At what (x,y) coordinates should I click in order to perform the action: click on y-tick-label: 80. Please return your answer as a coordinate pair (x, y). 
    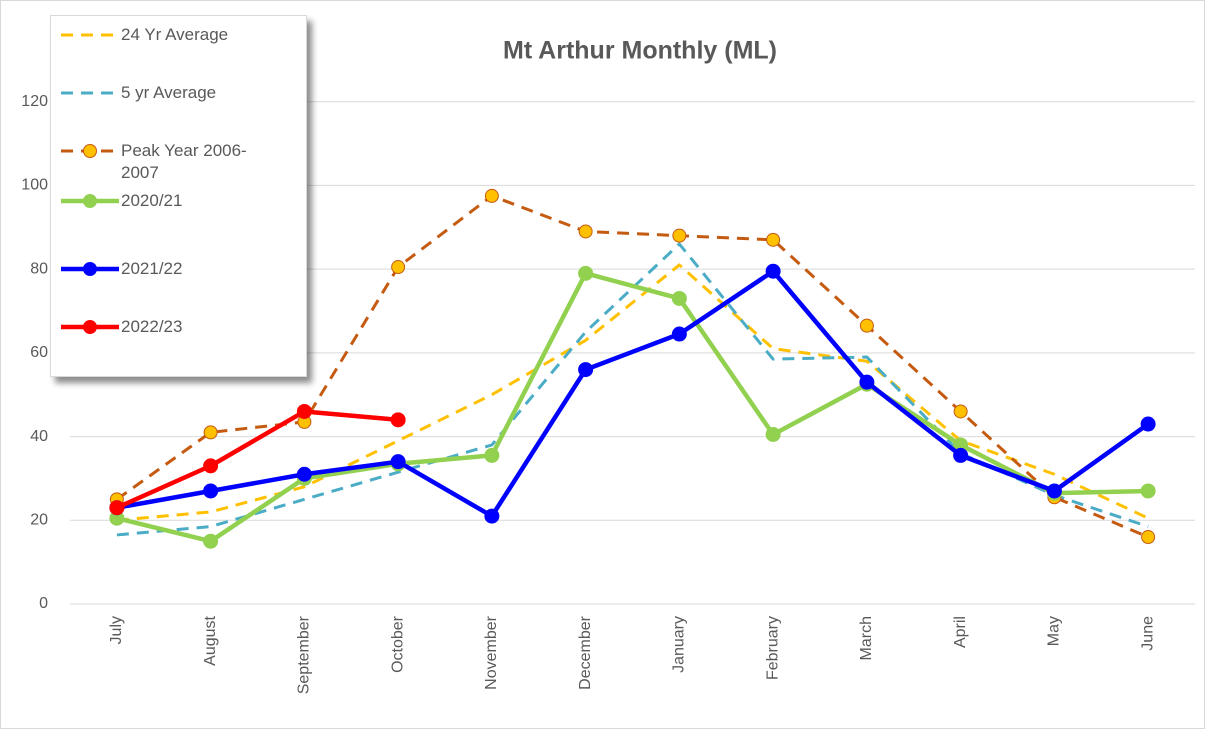
    Looking at the image, I should click on (39, 268).